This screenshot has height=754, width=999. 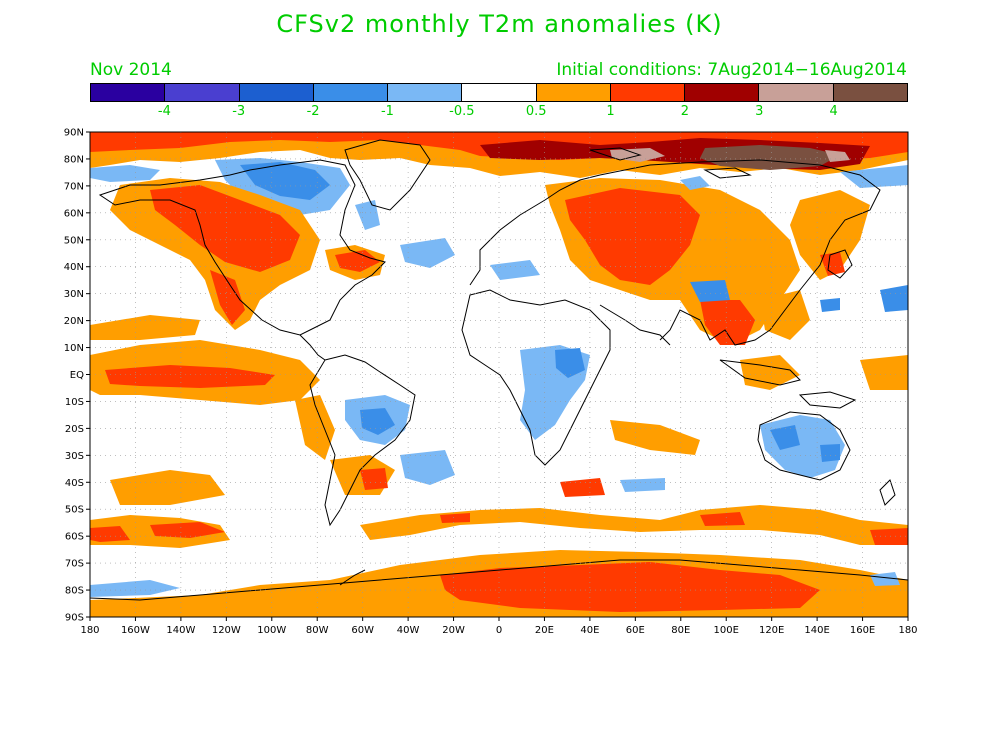 What do you see at coordinates (74, 213) in the screenshot?
I see `latitude-tick-label: 60N` at bounding box center [74, 213].